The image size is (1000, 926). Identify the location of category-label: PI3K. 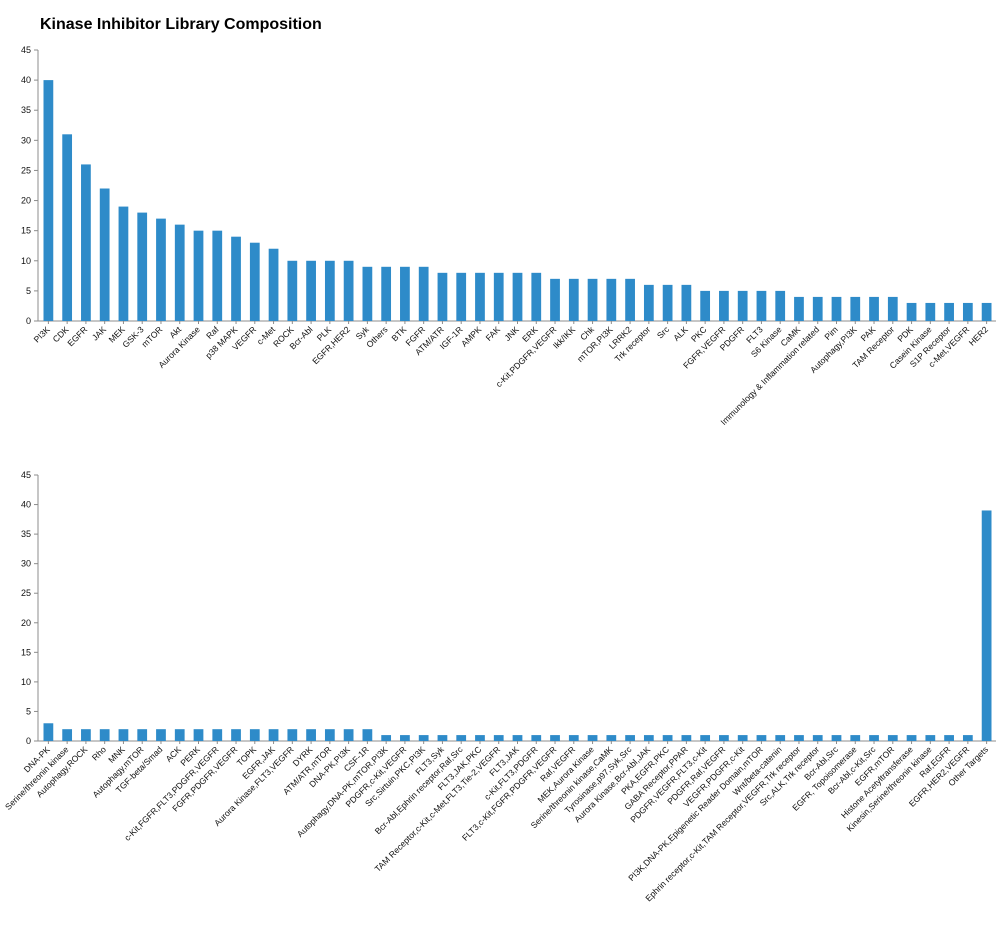
(42, 334).